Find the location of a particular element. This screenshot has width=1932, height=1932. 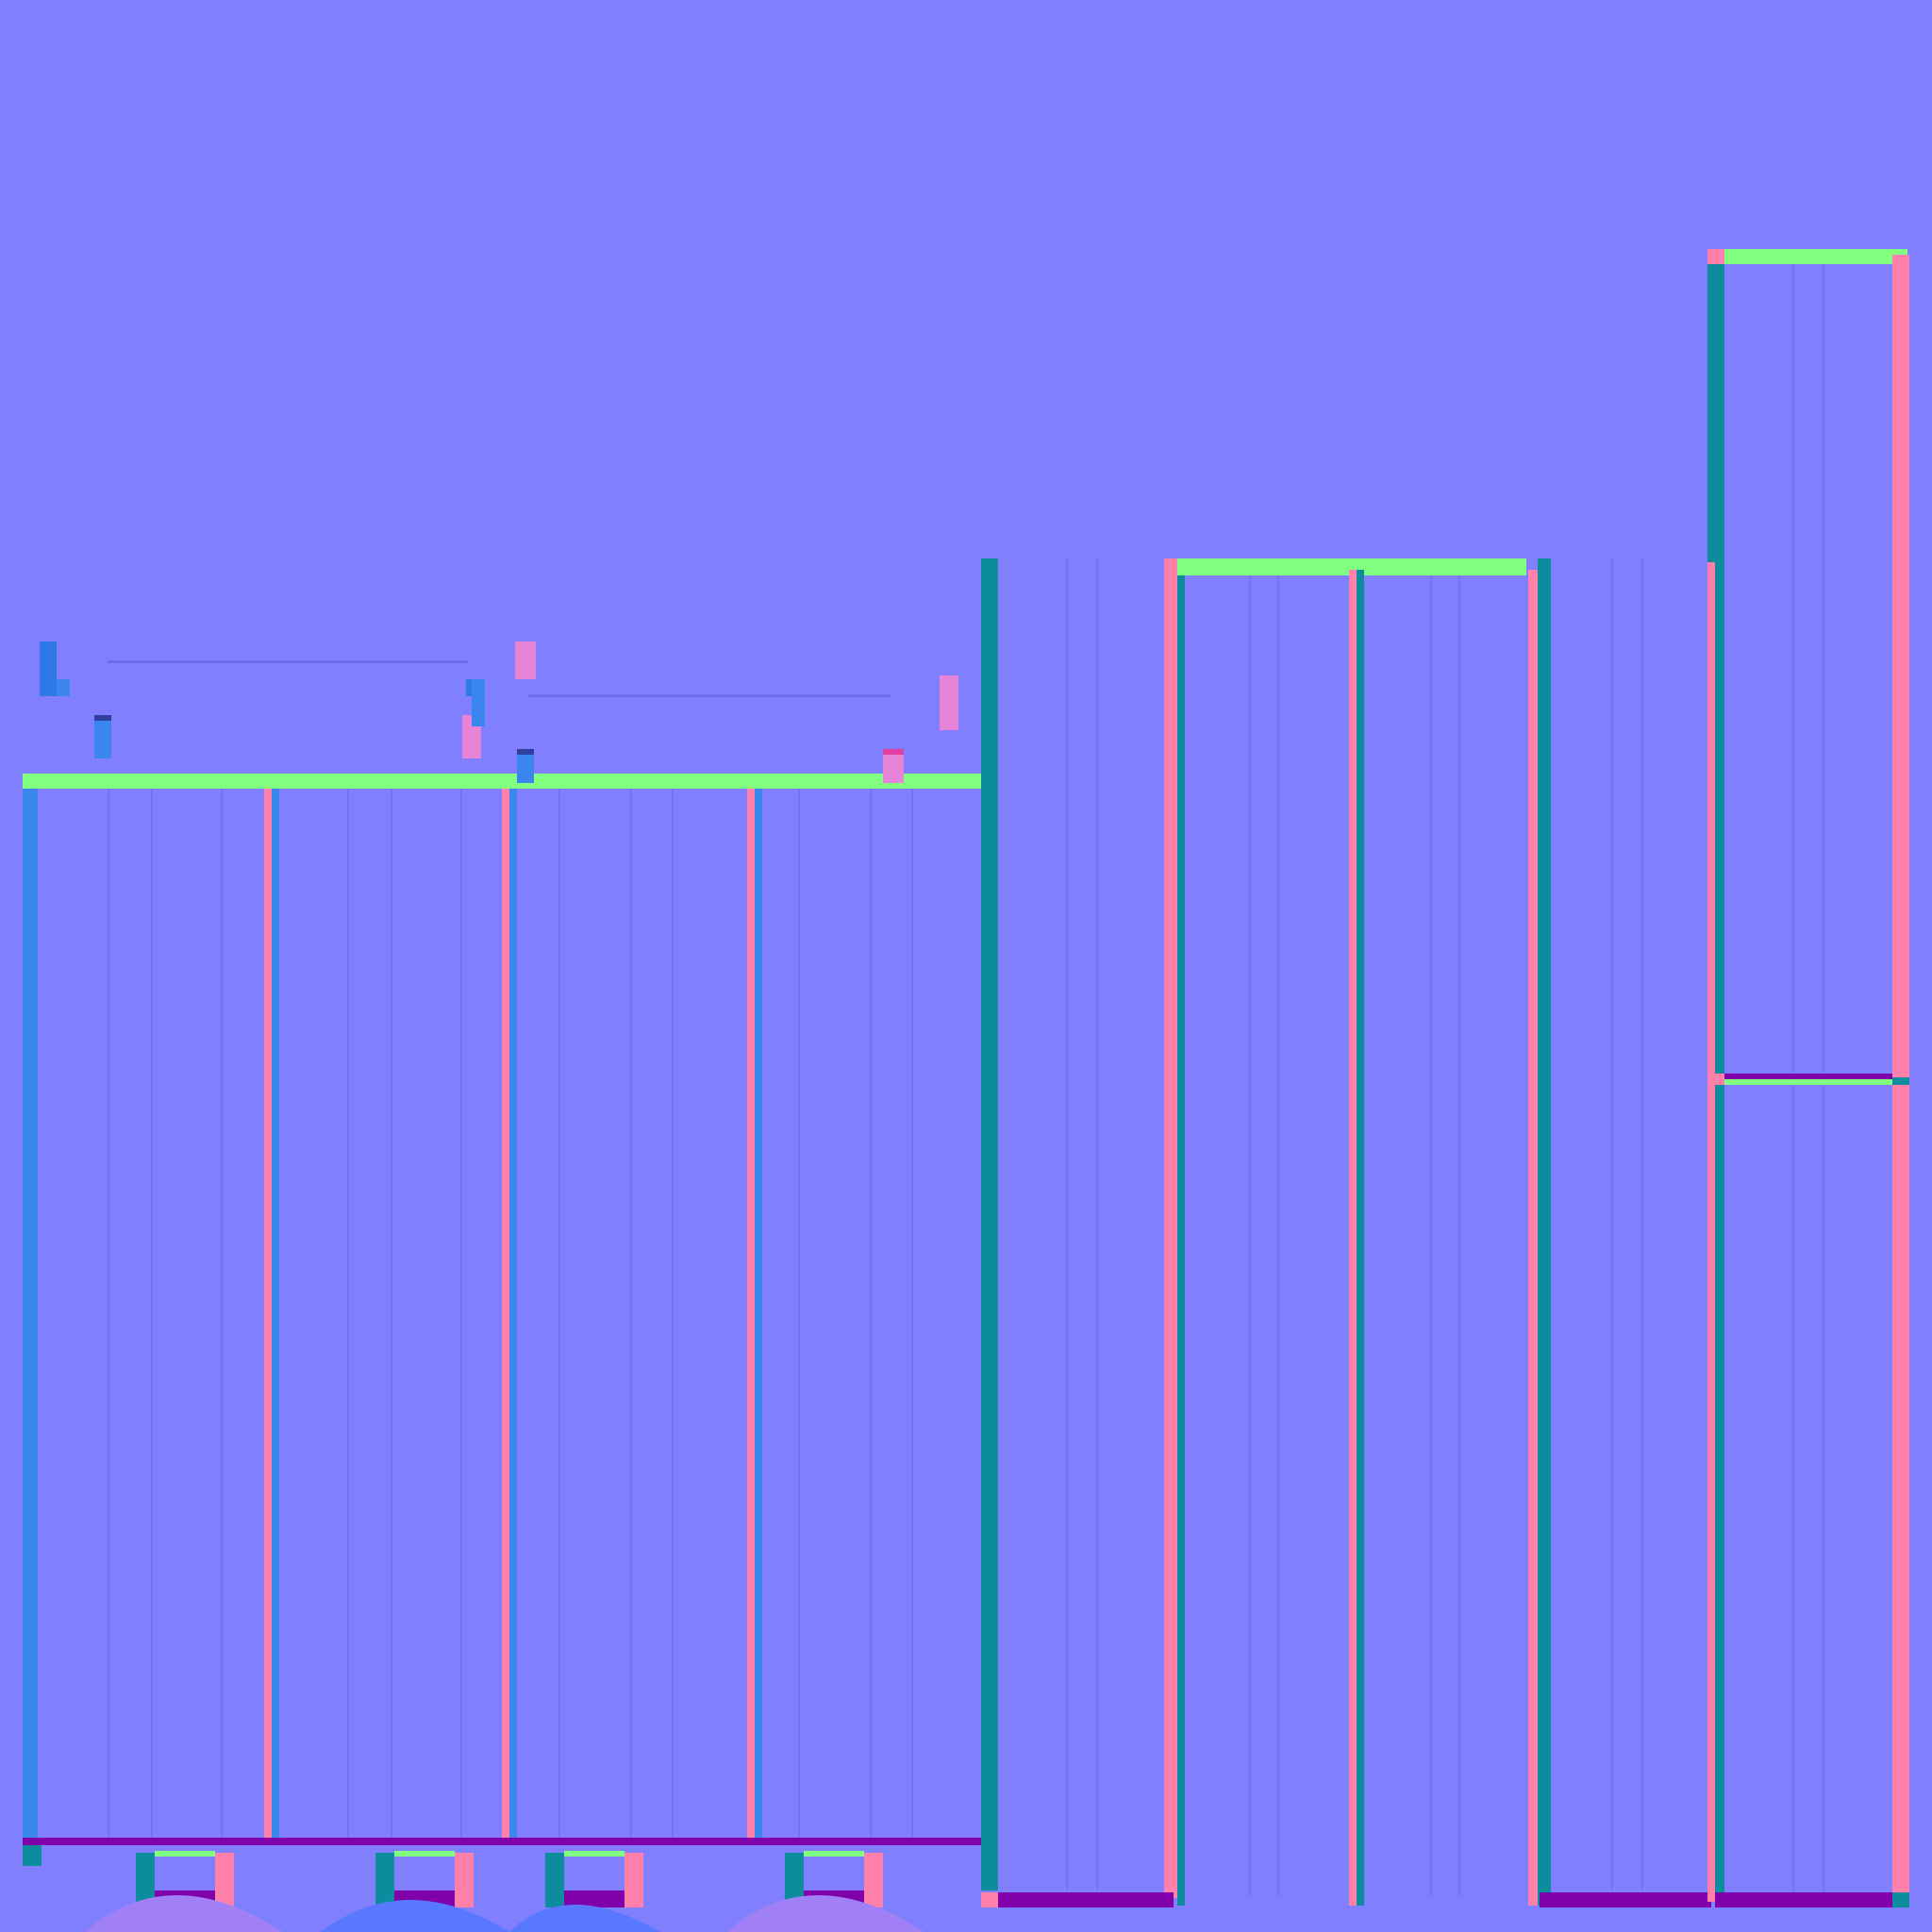

right-top-bevel is located at coordinates (1816, 256).